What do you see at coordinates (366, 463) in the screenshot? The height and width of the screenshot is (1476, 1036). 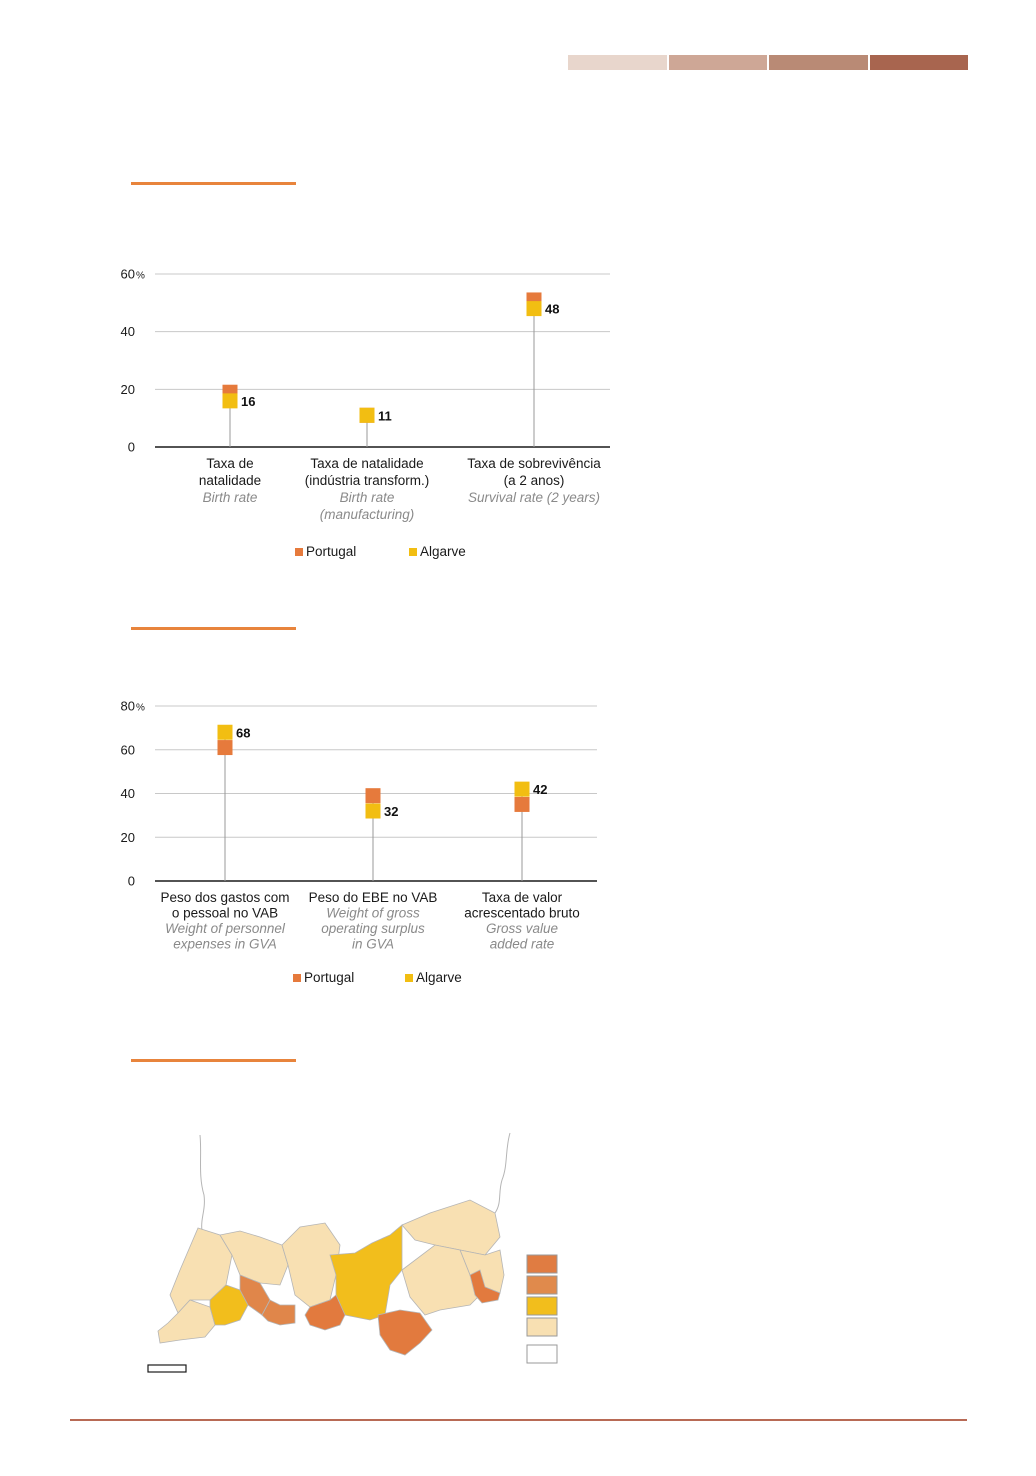 I see `category-label-pt: Taxa de natalidade` at bounding box center [366, 463].